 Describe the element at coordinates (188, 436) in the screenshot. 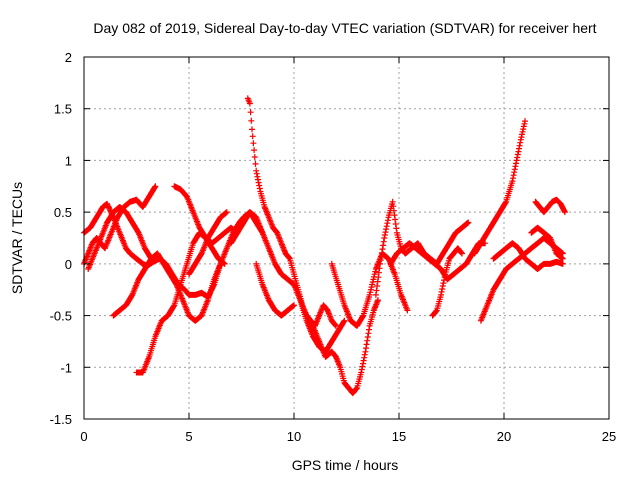

I see `x-tick-label: 5` at that location.